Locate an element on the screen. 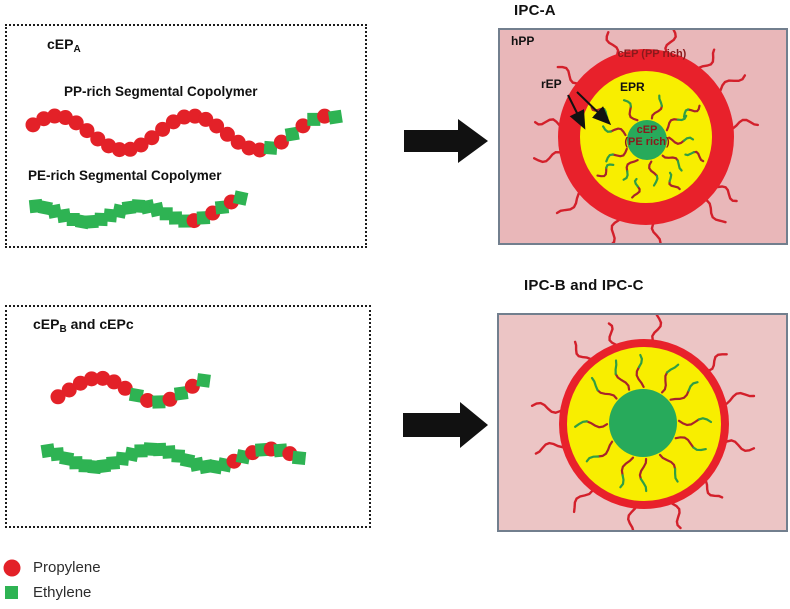  label-cep-a: cEPA is located at coordinates (64, 45).